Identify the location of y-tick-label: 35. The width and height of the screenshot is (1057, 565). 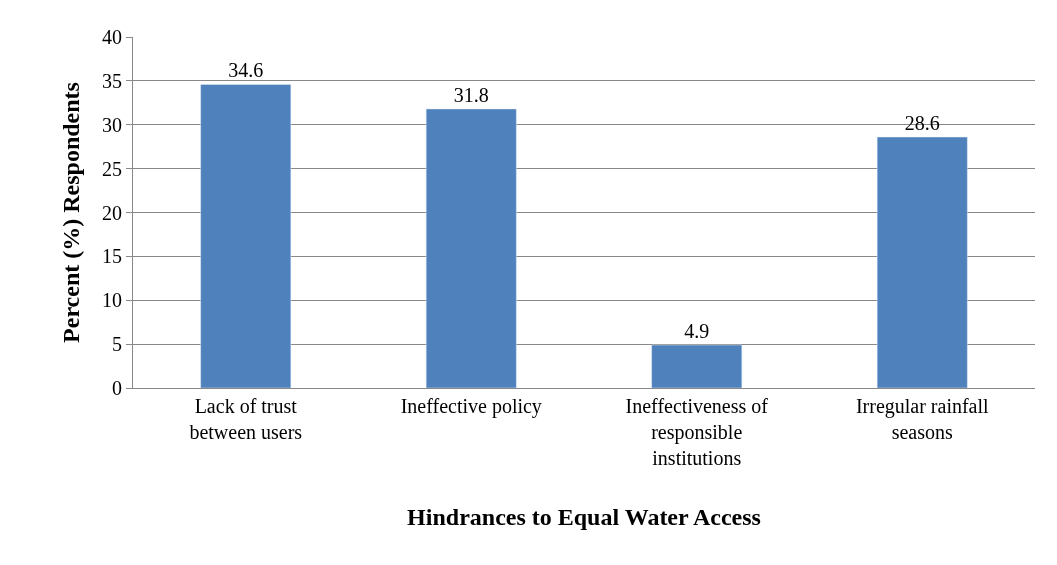
(112, 80).